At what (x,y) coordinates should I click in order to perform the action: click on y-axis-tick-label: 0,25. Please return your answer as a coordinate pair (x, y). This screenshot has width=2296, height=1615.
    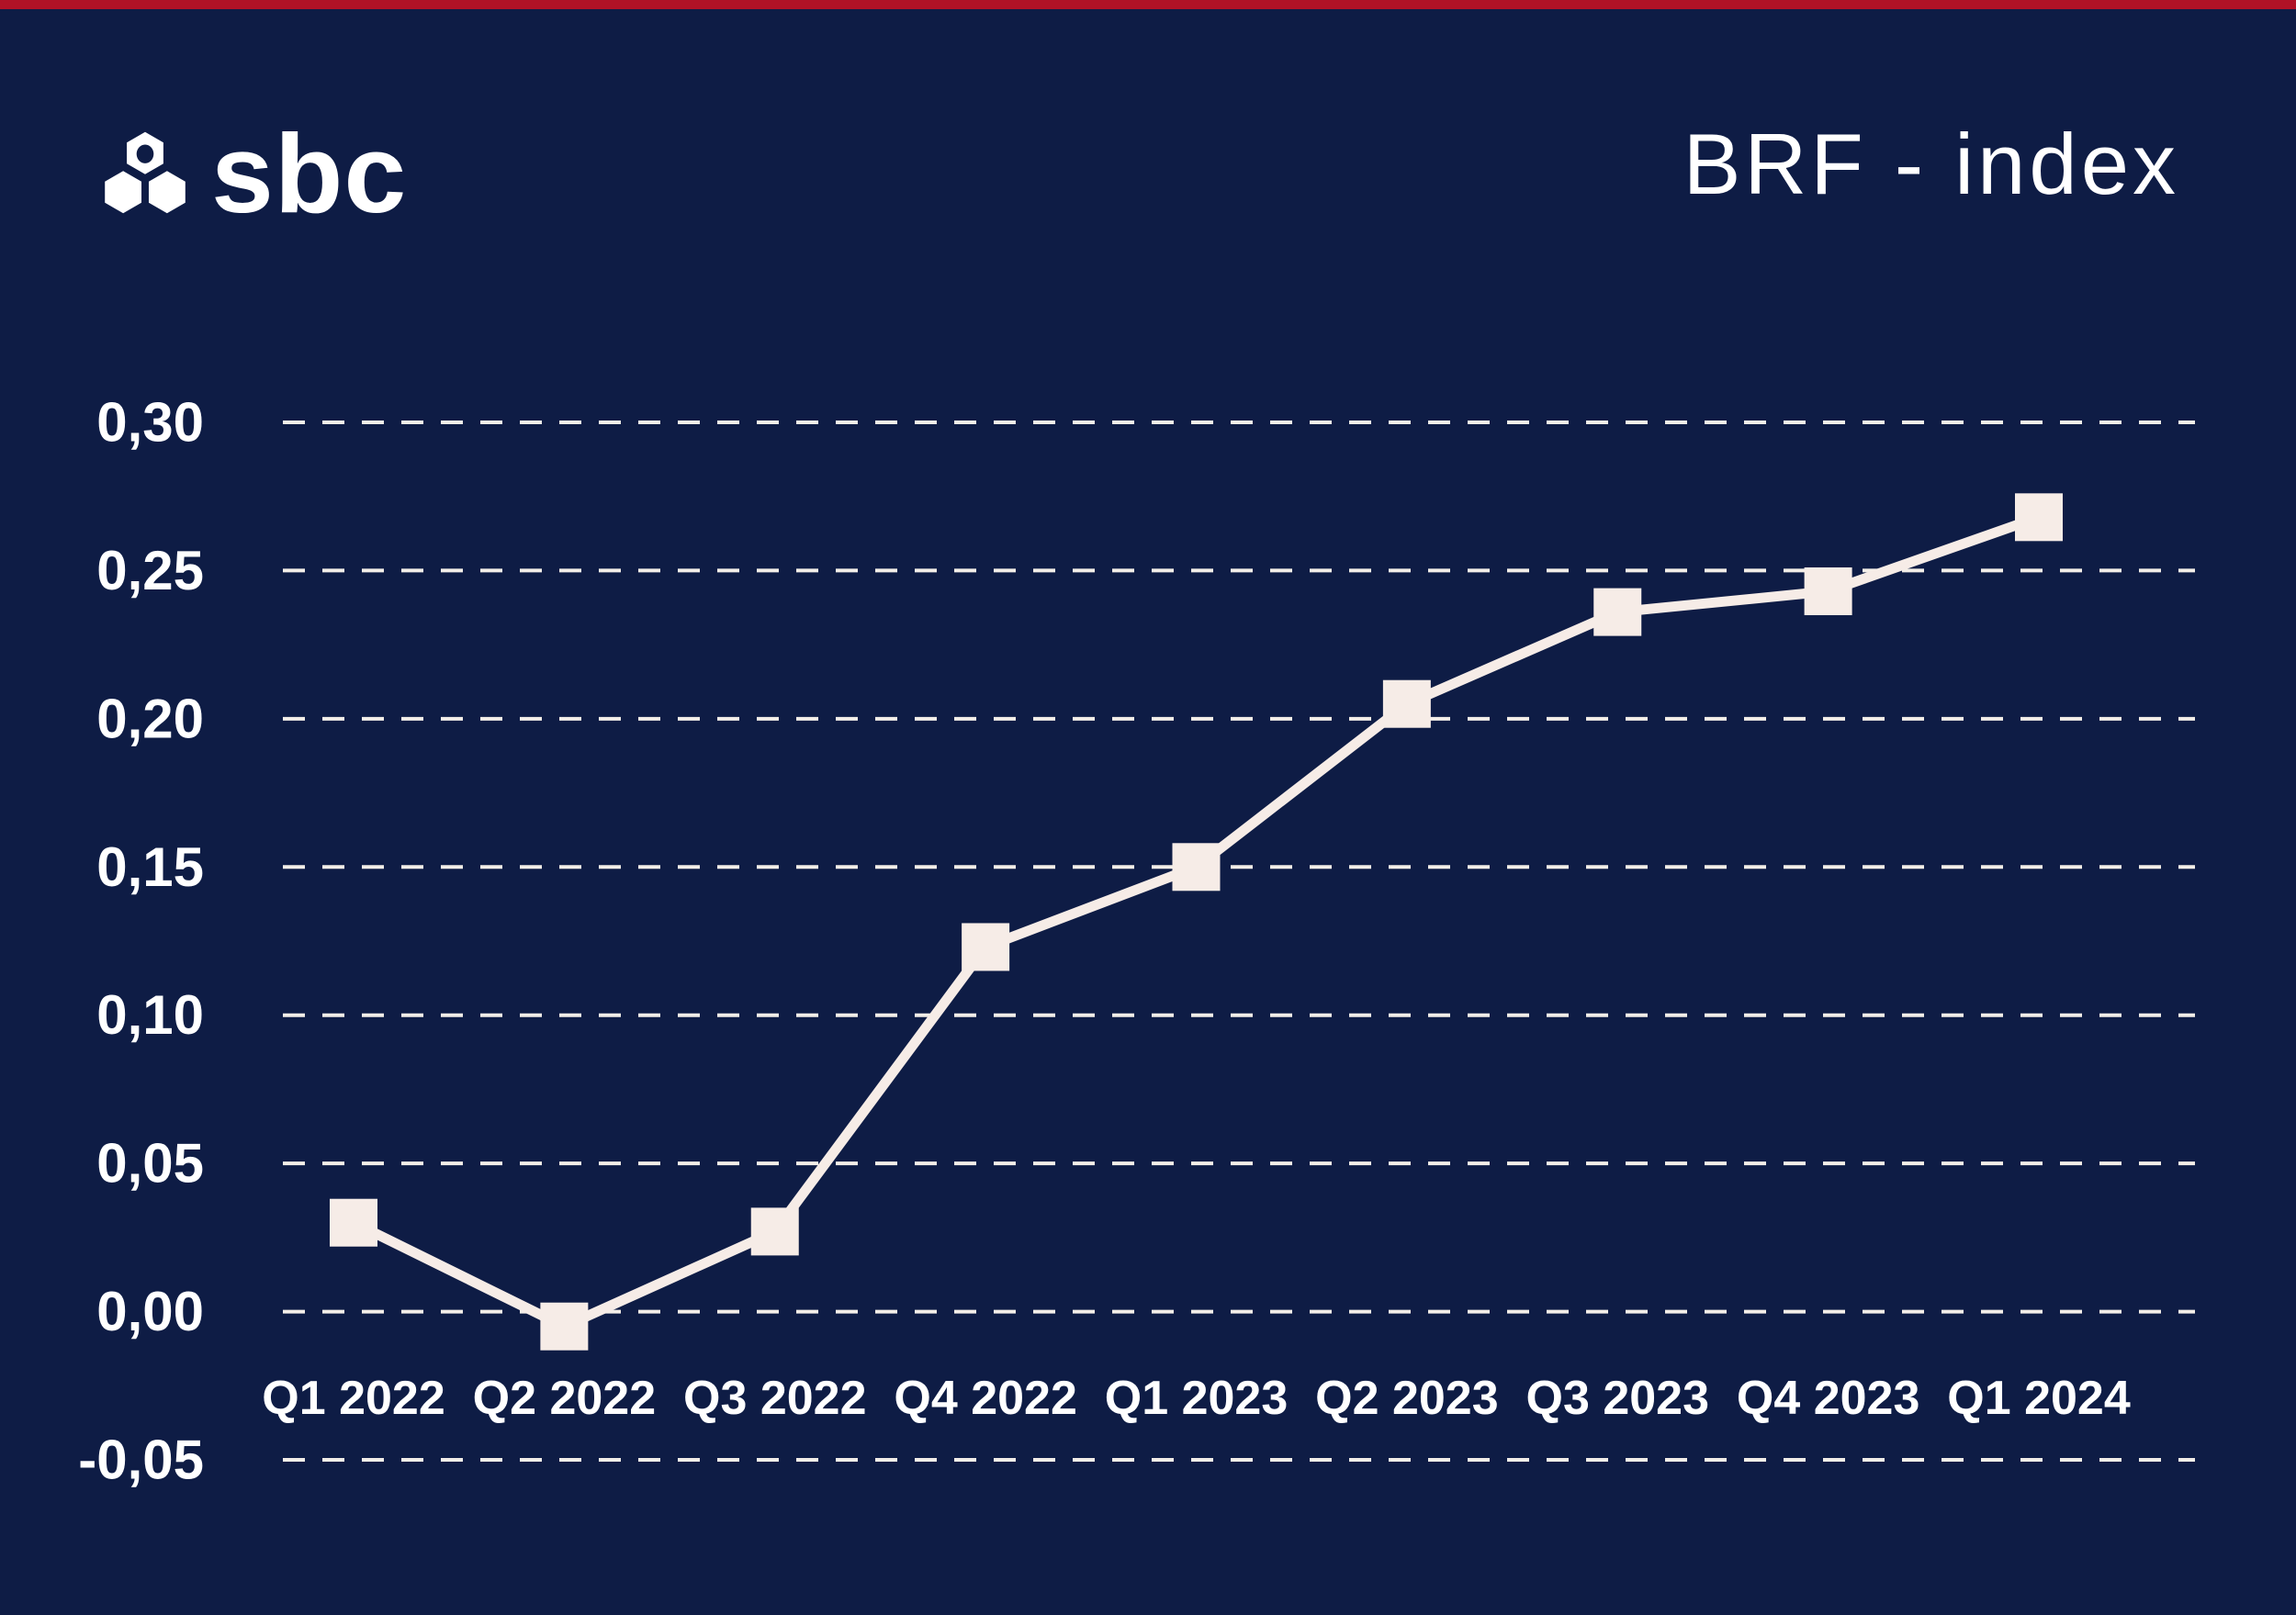
    Looking at the image, I should click on (150, 570).